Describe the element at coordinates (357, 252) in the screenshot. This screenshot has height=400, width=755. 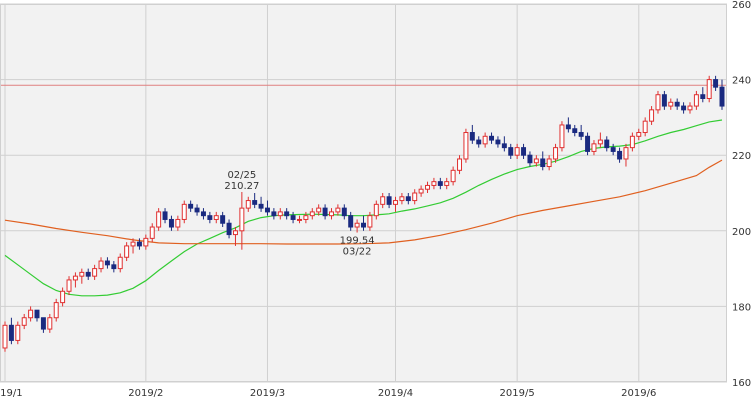
I see `low-annotation-date: 03/22` at that location.